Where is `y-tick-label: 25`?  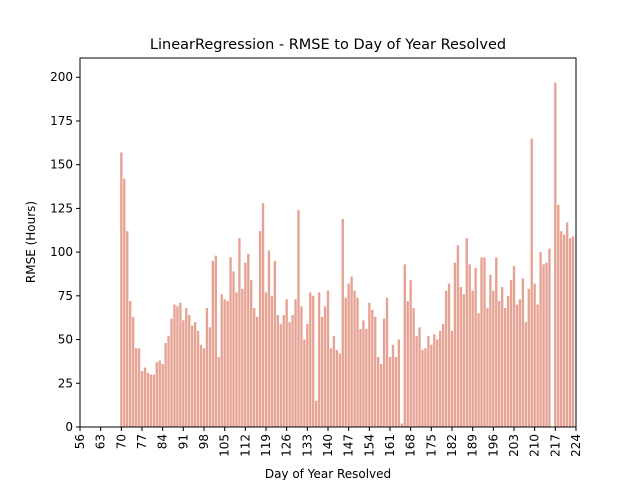
y-tick-label: 25 is located at coordinates (65, 383).